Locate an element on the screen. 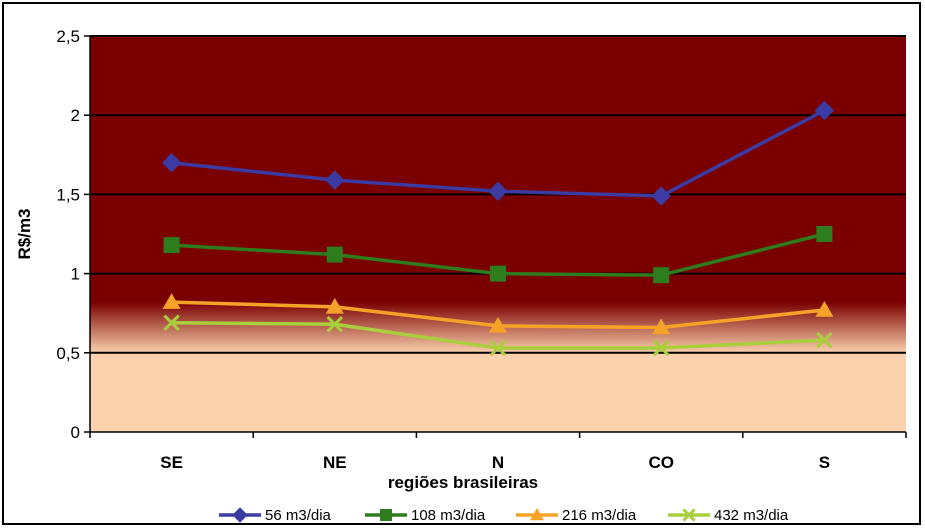 This screenshot has height=529, width=925. y-axis-title: R$/m3 is located at coordinates (24, 233).